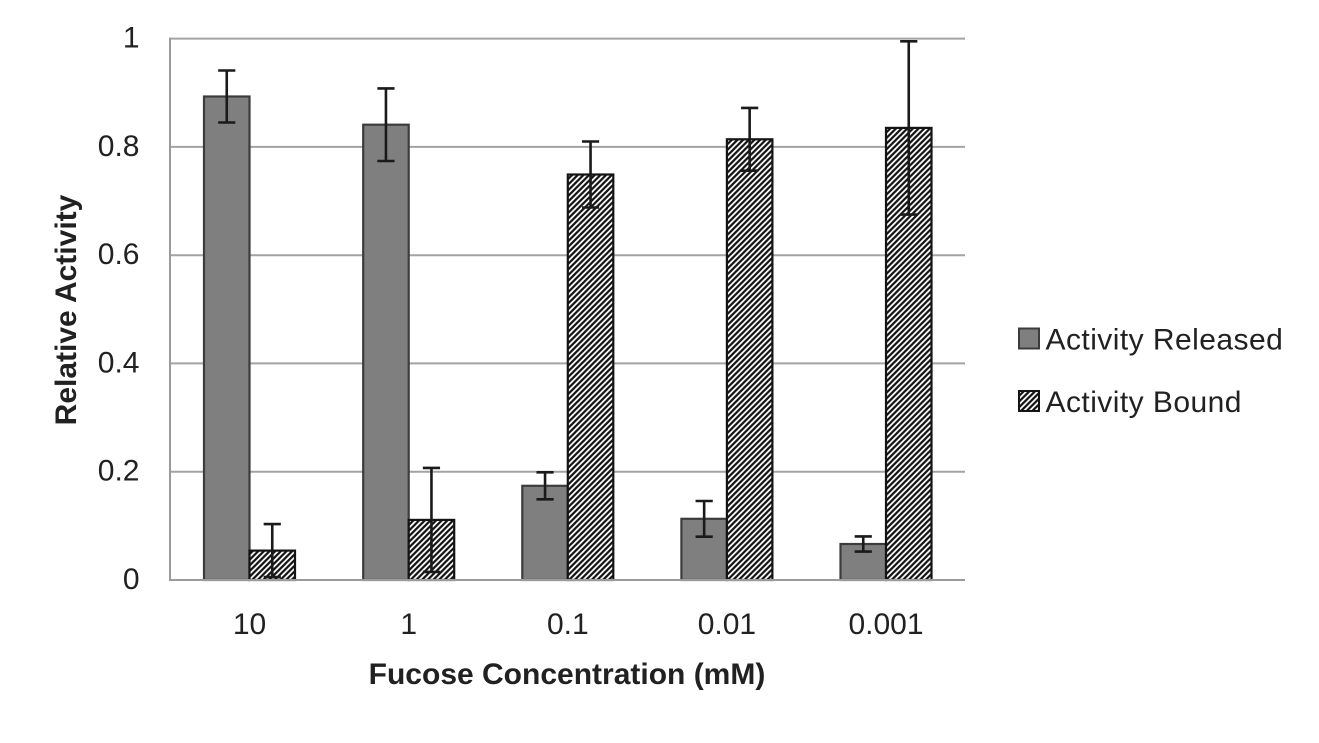 Image resolution: width=1319 pixels, height=743 pixels. I want to click on svg-text: 0.6, so click(119, 254).